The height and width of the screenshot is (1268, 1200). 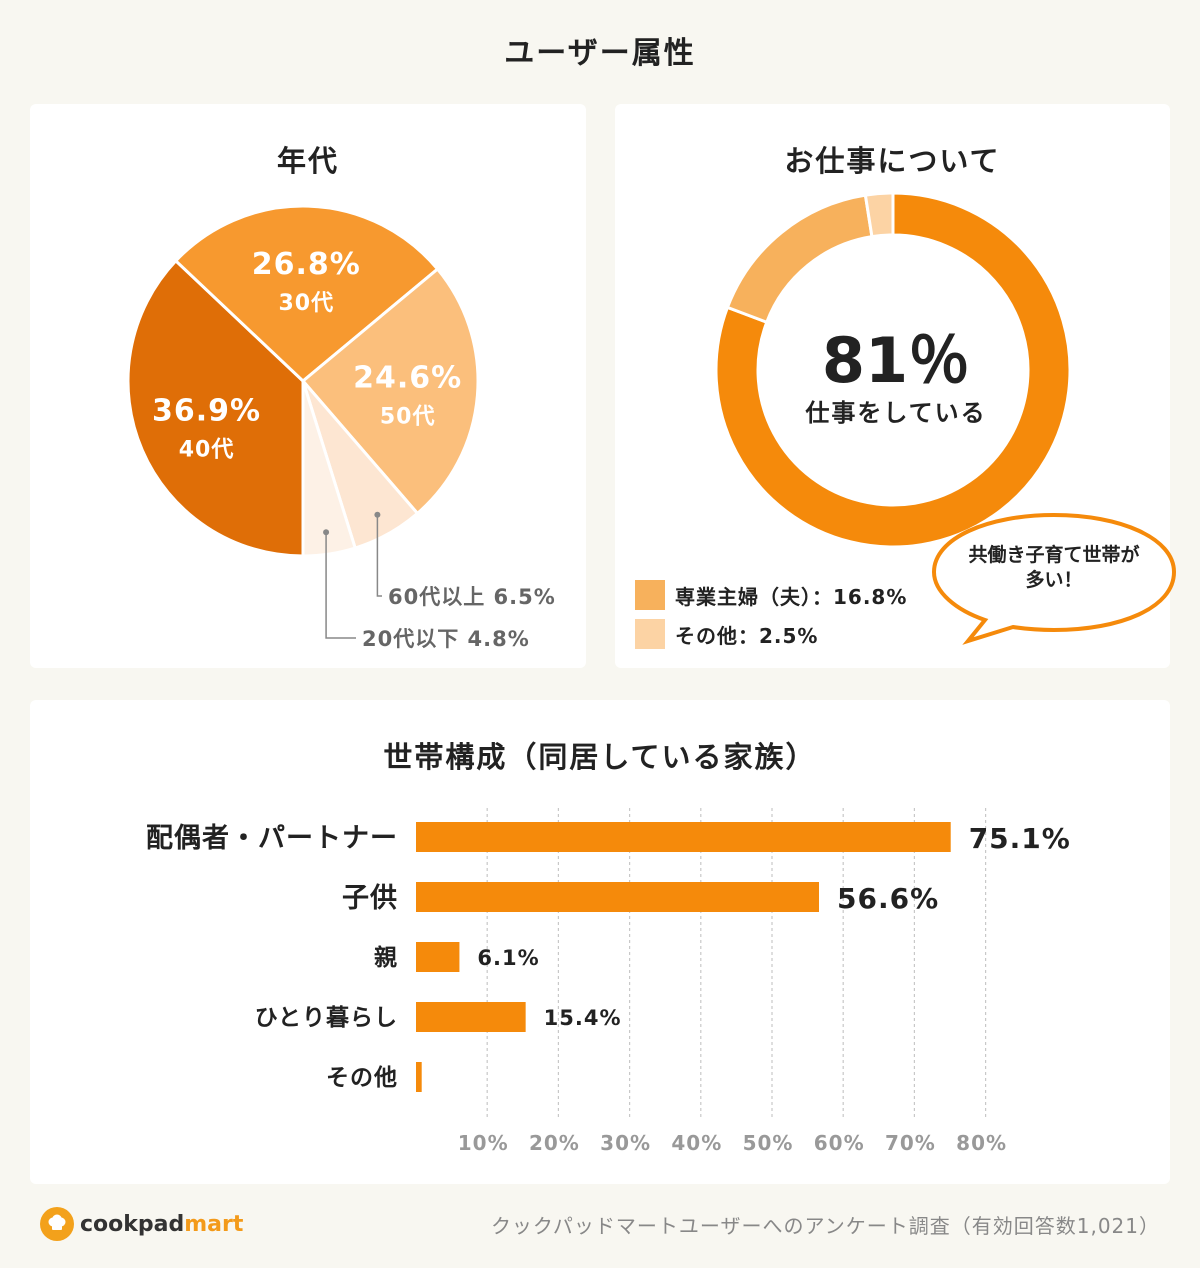 I want to click on bar-value-label: 75.1%, so click(x=1020, y=838).